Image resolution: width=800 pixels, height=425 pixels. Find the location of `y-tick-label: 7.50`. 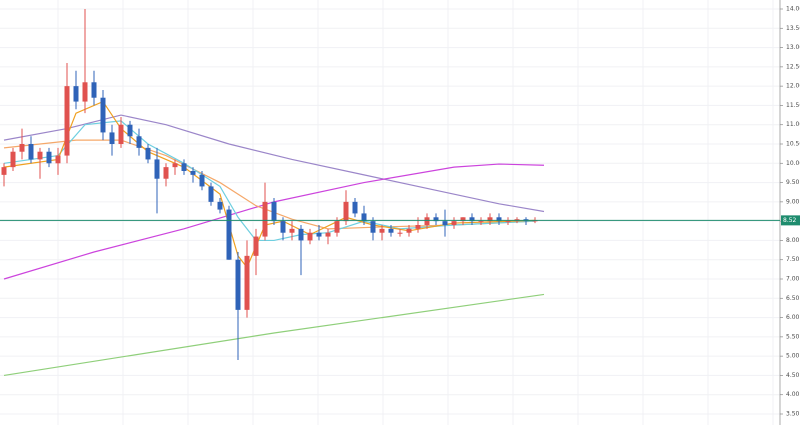

y-tick-label: 7.50 is located at coordinates (793, 259).